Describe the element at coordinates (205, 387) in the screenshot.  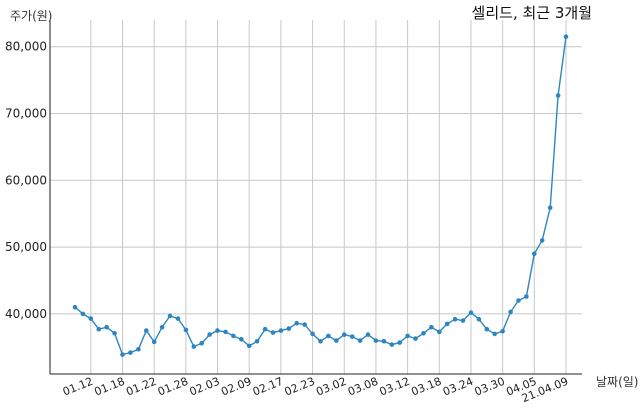
I see `x-tick-label: 02.03` at that location.